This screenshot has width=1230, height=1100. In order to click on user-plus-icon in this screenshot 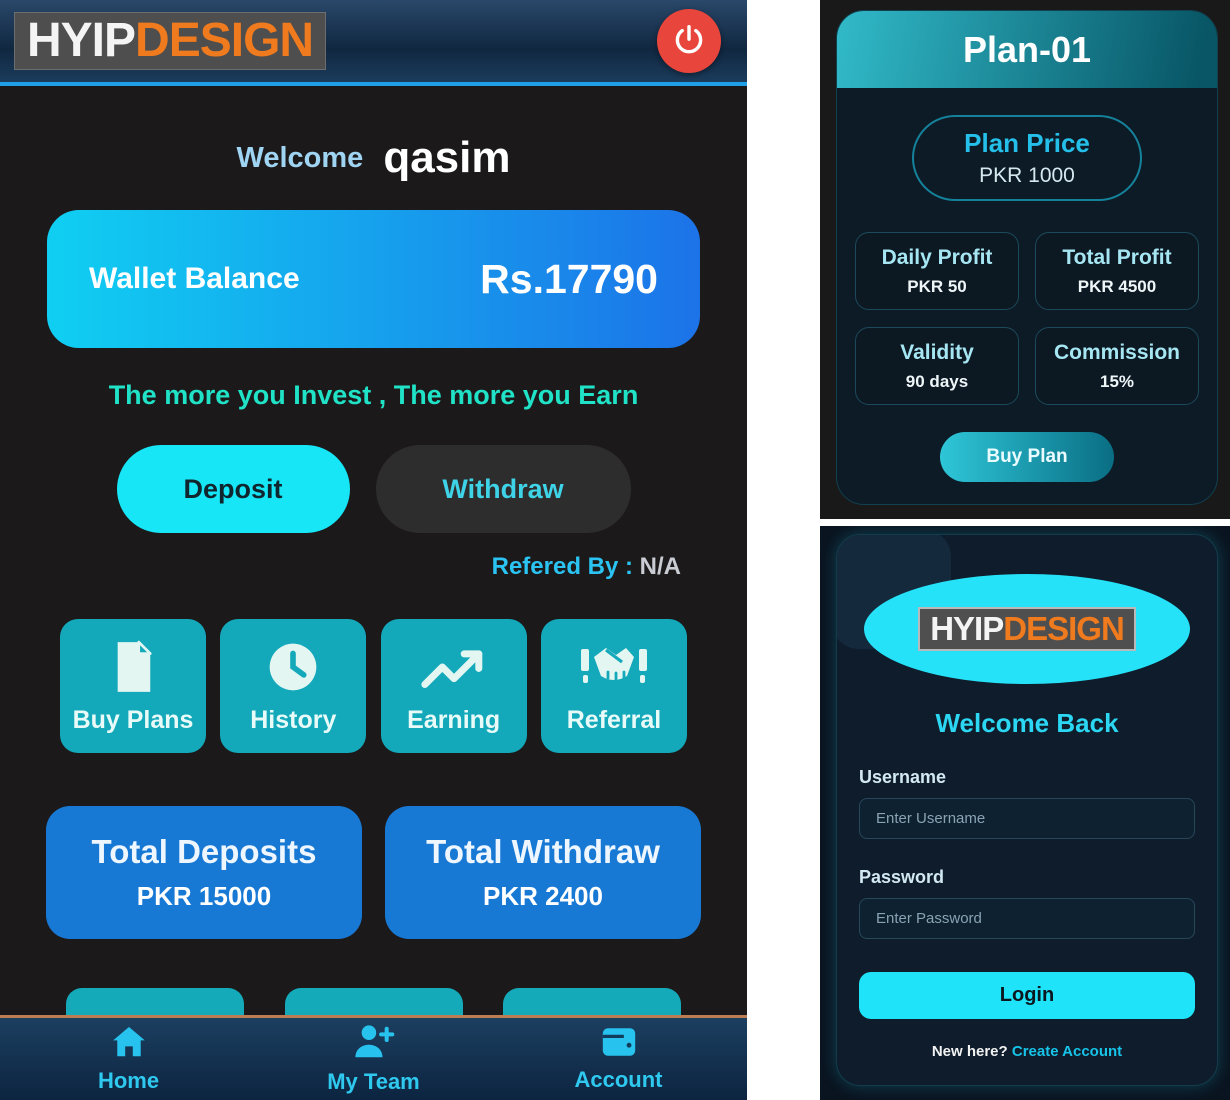, I will do `click(374, 1044)`.